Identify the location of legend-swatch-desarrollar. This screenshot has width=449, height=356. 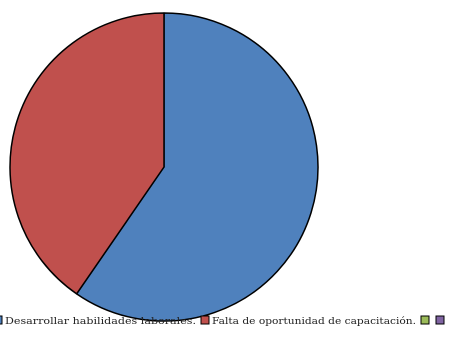
(1, 320).